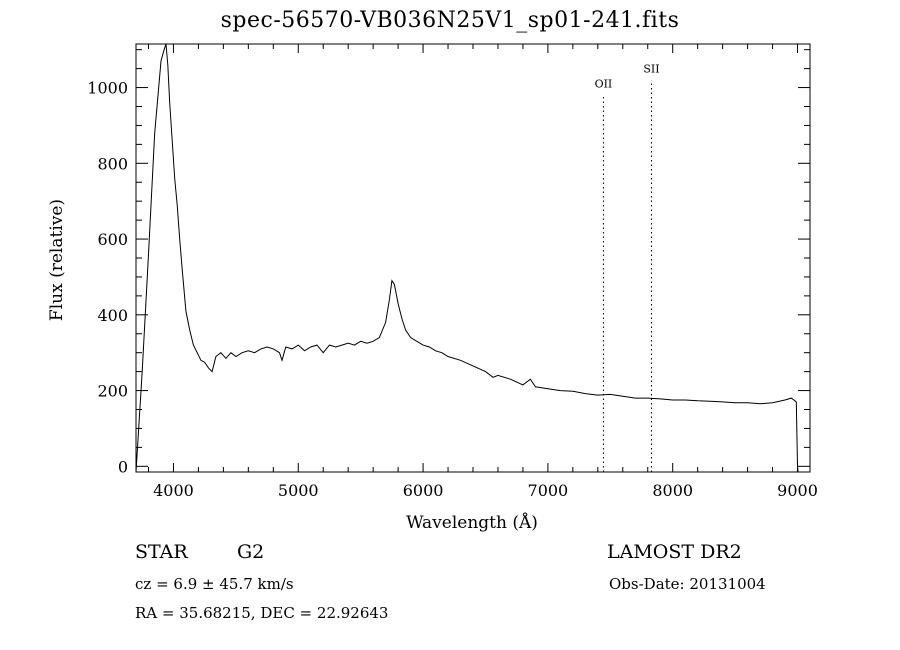  I want to click on chart-title: spec-56570-VB036N25V1_sp01-241.fits, so click(450, 20).